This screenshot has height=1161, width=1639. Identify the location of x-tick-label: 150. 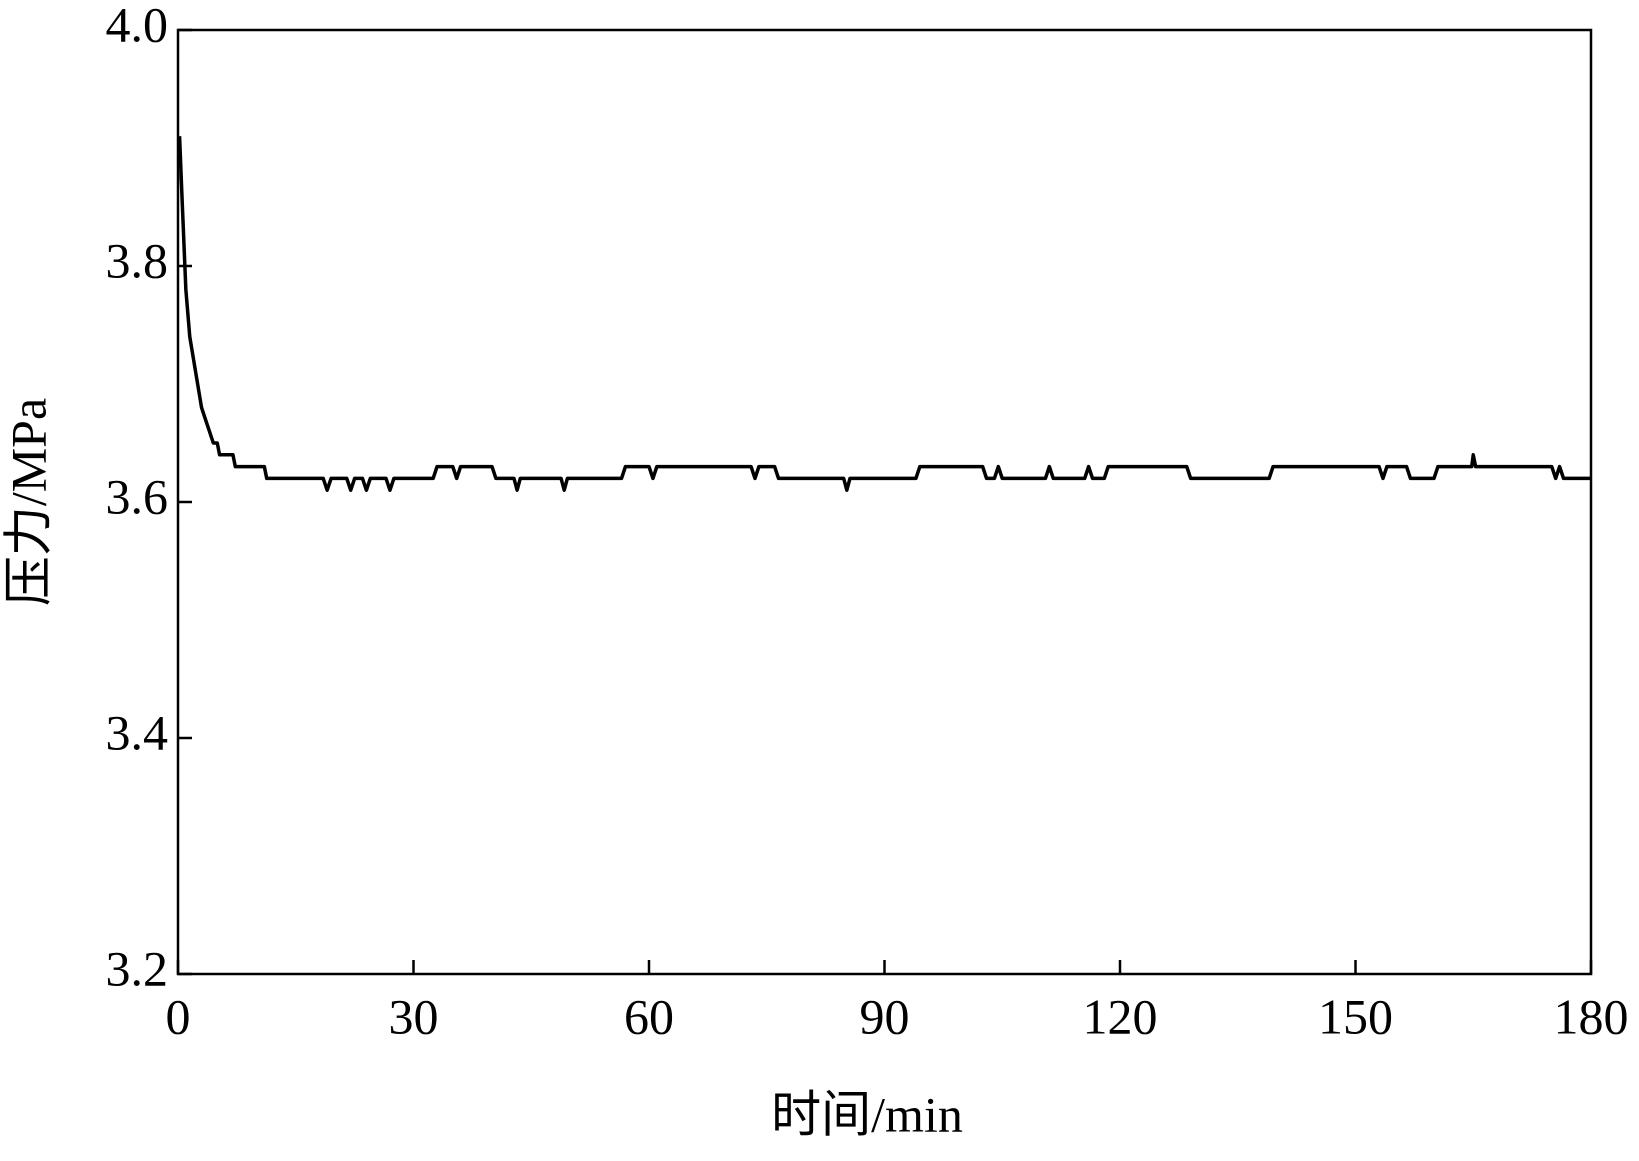
(1355, 1016).